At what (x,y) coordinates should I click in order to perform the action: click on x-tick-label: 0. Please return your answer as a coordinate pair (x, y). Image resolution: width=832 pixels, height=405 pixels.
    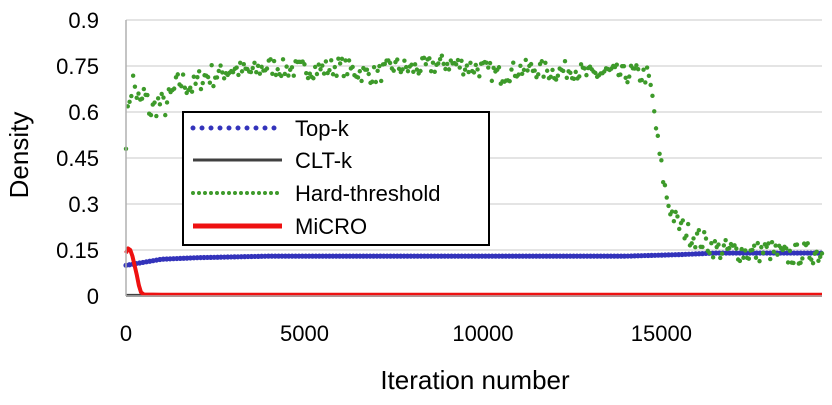
    Looking at the image, I should click on (126, 333).